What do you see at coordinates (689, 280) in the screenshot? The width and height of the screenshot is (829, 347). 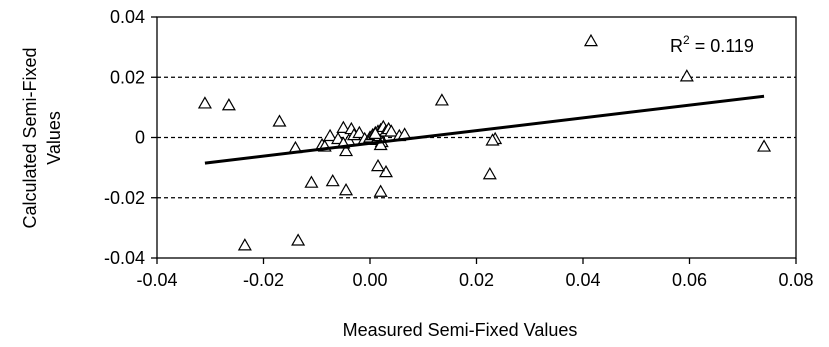 I see `x-tick-label: 0.06` at bounding box center [689, 280].